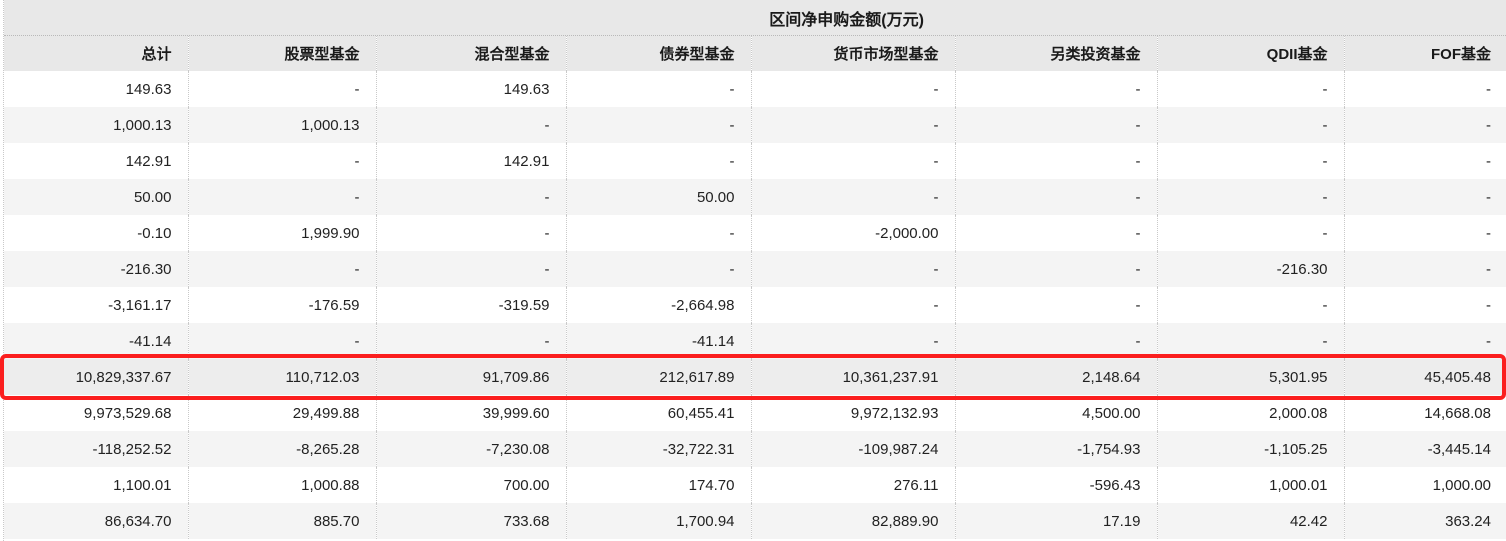 The width and height of the screenshot is (1506, 541). I want to click on column-header: 货币市场型基金, so click(852, 53).